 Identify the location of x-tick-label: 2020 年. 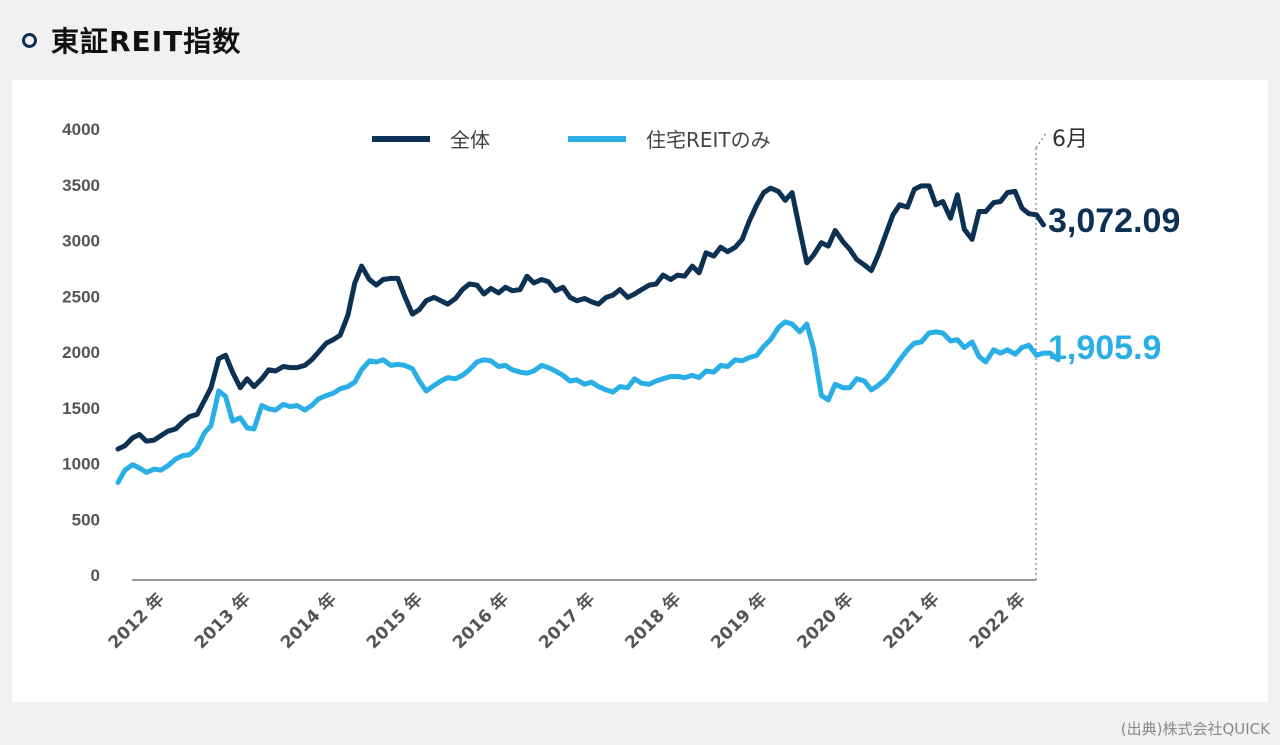
(825, 621).